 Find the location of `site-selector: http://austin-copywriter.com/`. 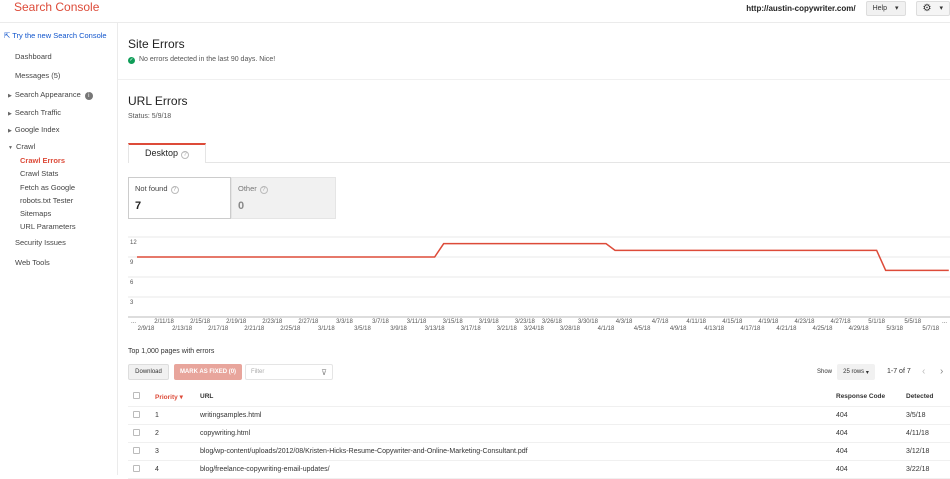

site-selector: http://austin-copywriter.com/ is located at coordinates (801, 8).